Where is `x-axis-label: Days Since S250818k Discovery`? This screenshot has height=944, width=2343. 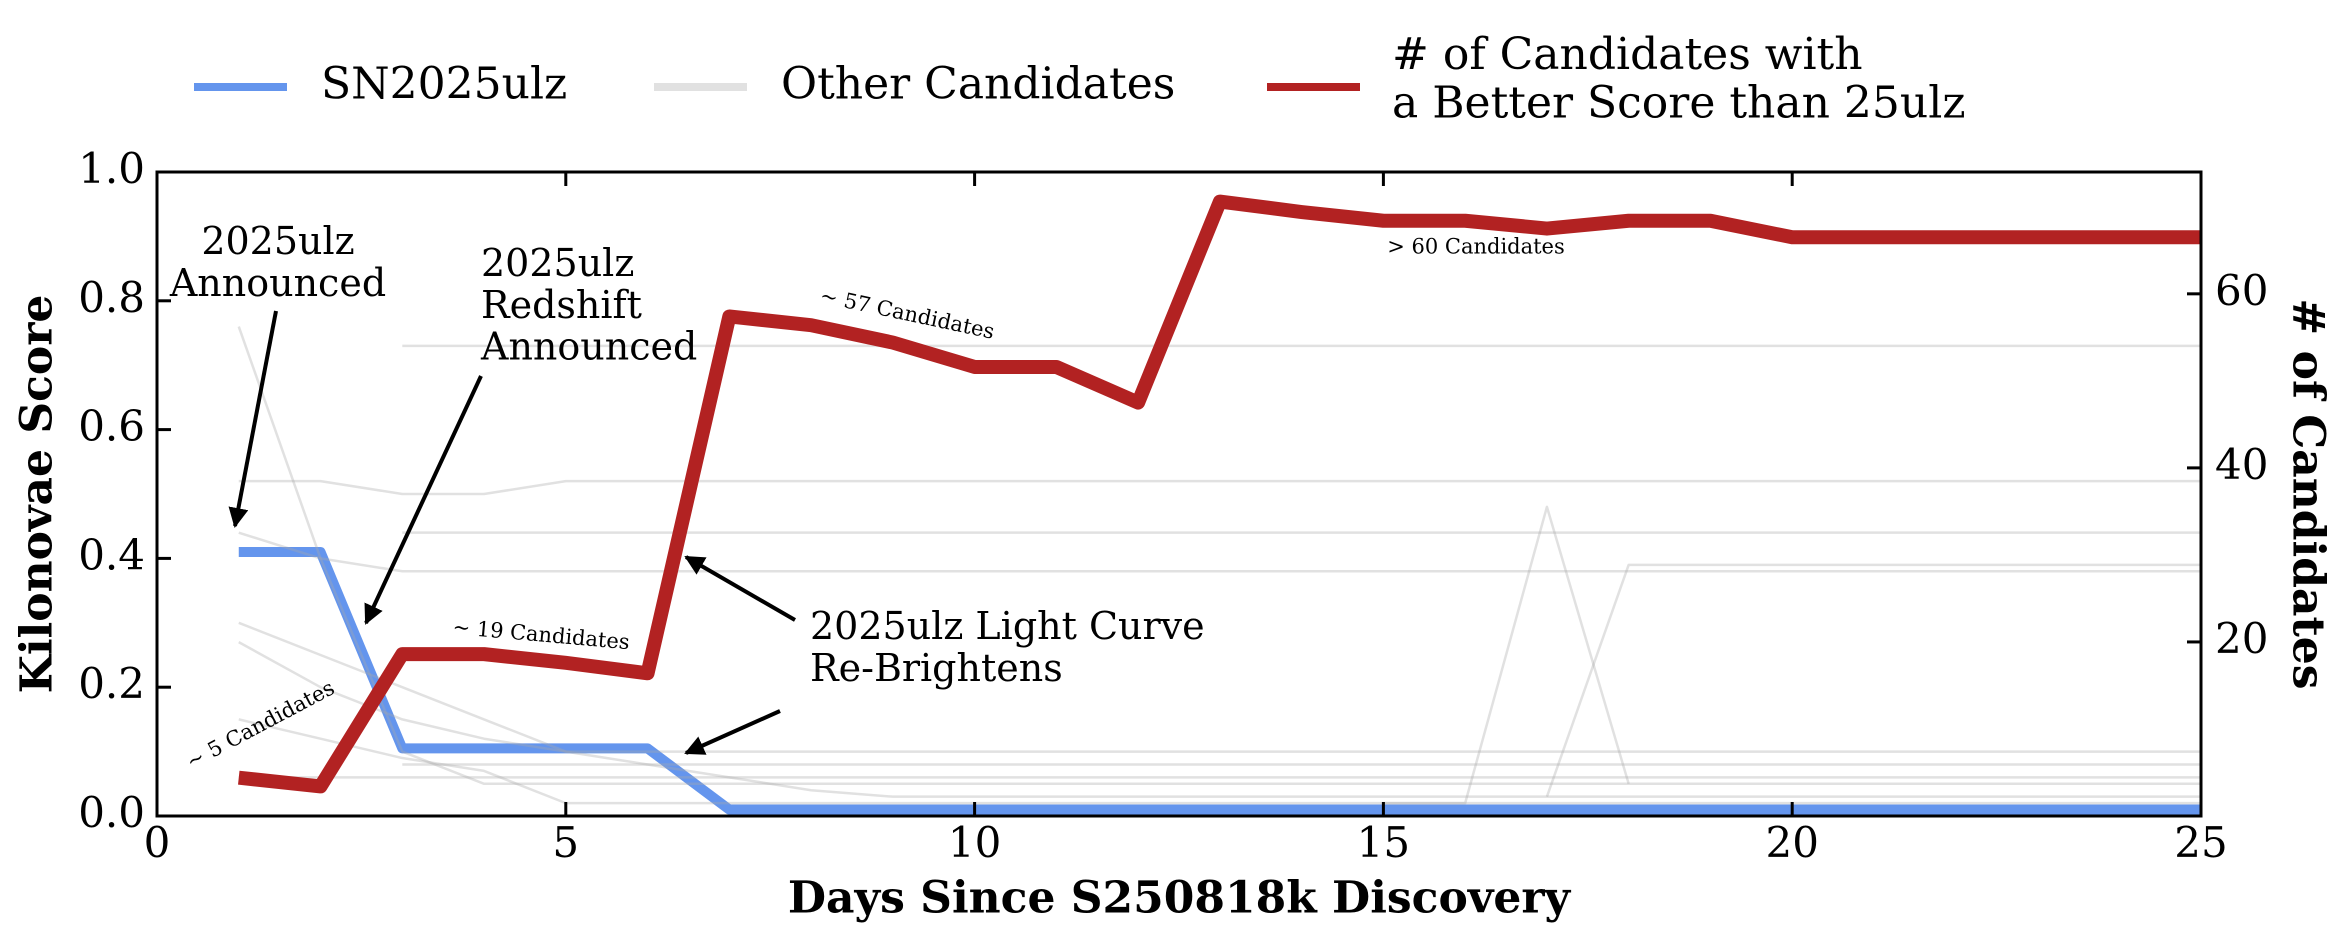 x-axis-label: Days Since S250818k Discovery is located at coordinates (1180, 898).